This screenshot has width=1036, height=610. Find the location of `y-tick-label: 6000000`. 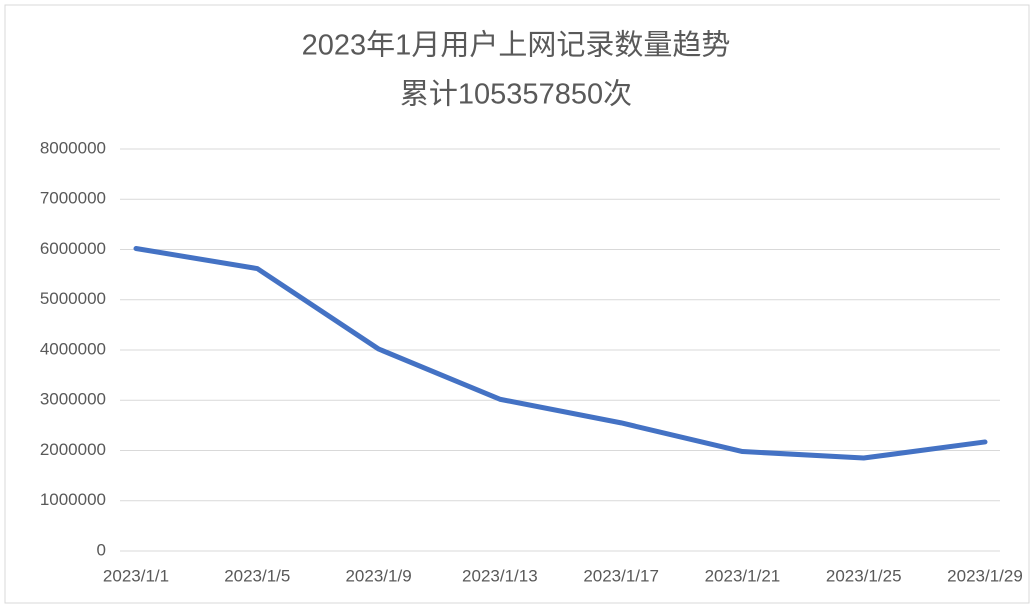

y-tick-label: 6000000 is located at coordinates (73, 248).